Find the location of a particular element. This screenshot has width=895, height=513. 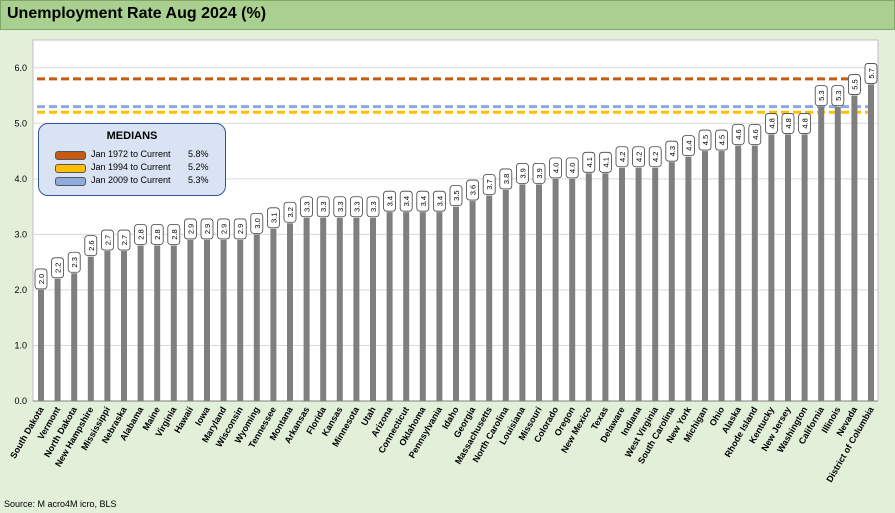

data-label-text: 3.0 is located at coordinates (257, 223).